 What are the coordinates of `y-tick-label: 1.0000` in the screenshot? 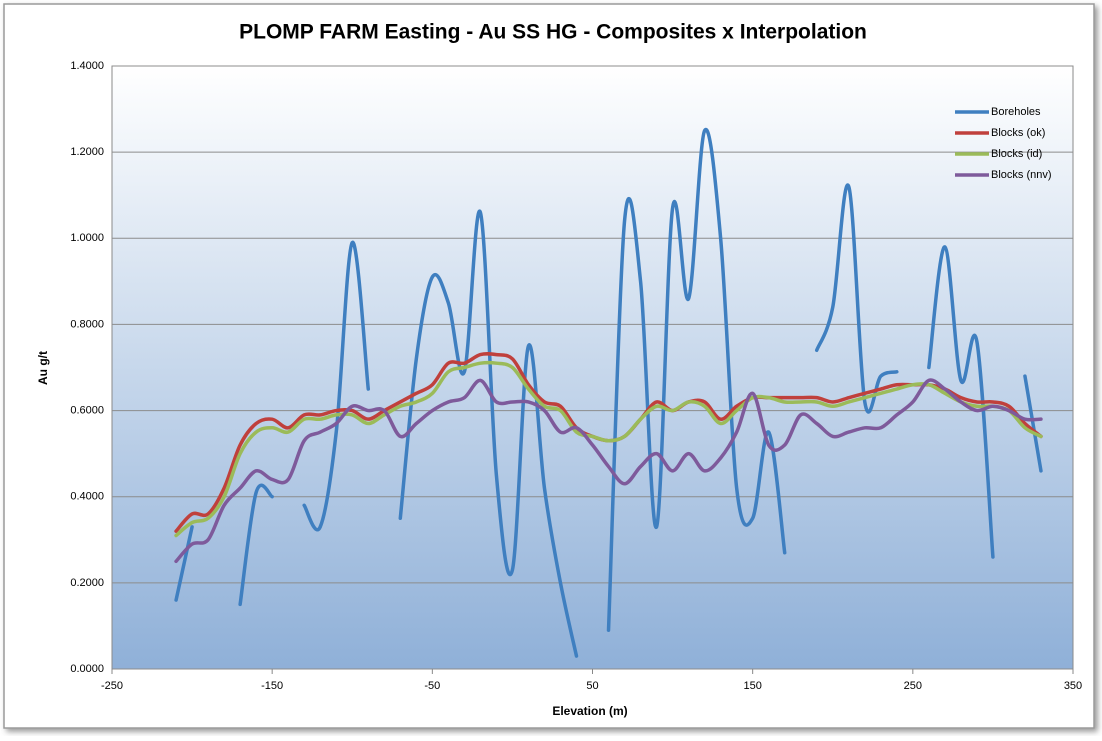 It's located at (87, 238).